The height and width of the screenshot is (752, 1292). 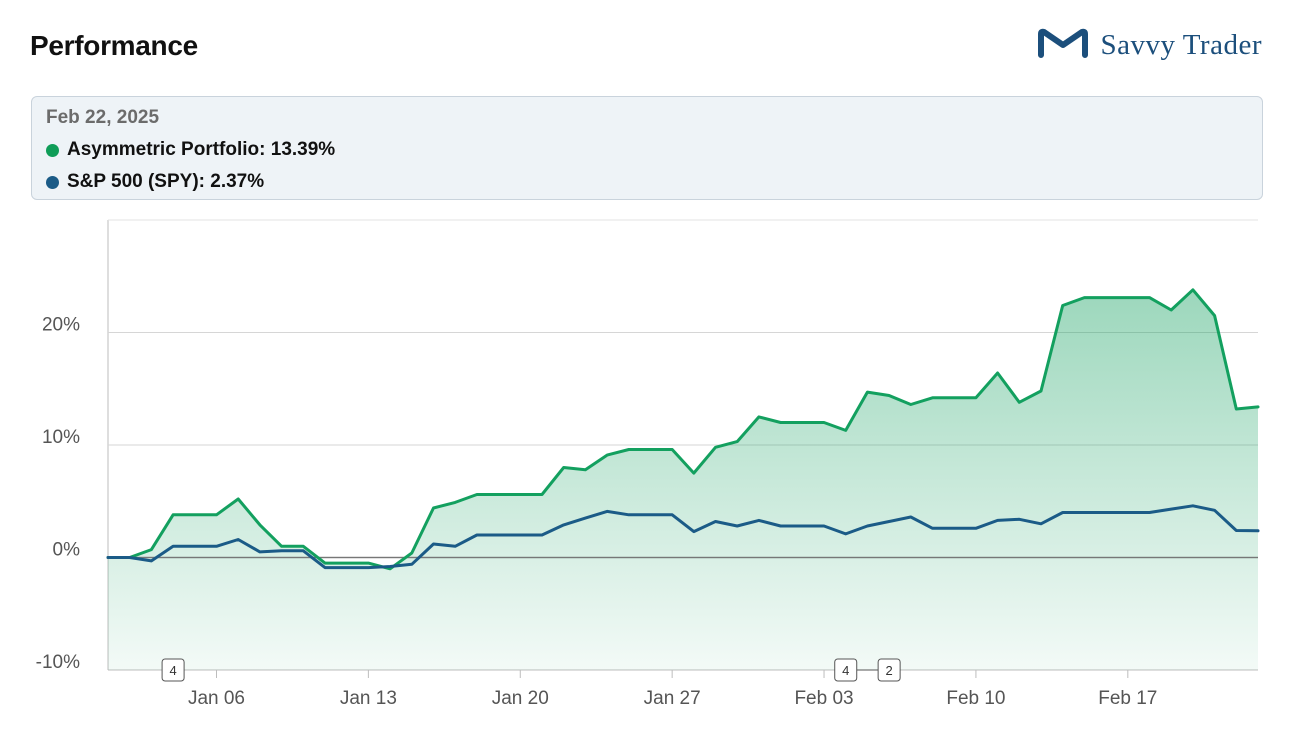 What do you see at coordinates (683, 537) in the screenshot?
I see `spy-series-line` at bounding box center [683, 537].